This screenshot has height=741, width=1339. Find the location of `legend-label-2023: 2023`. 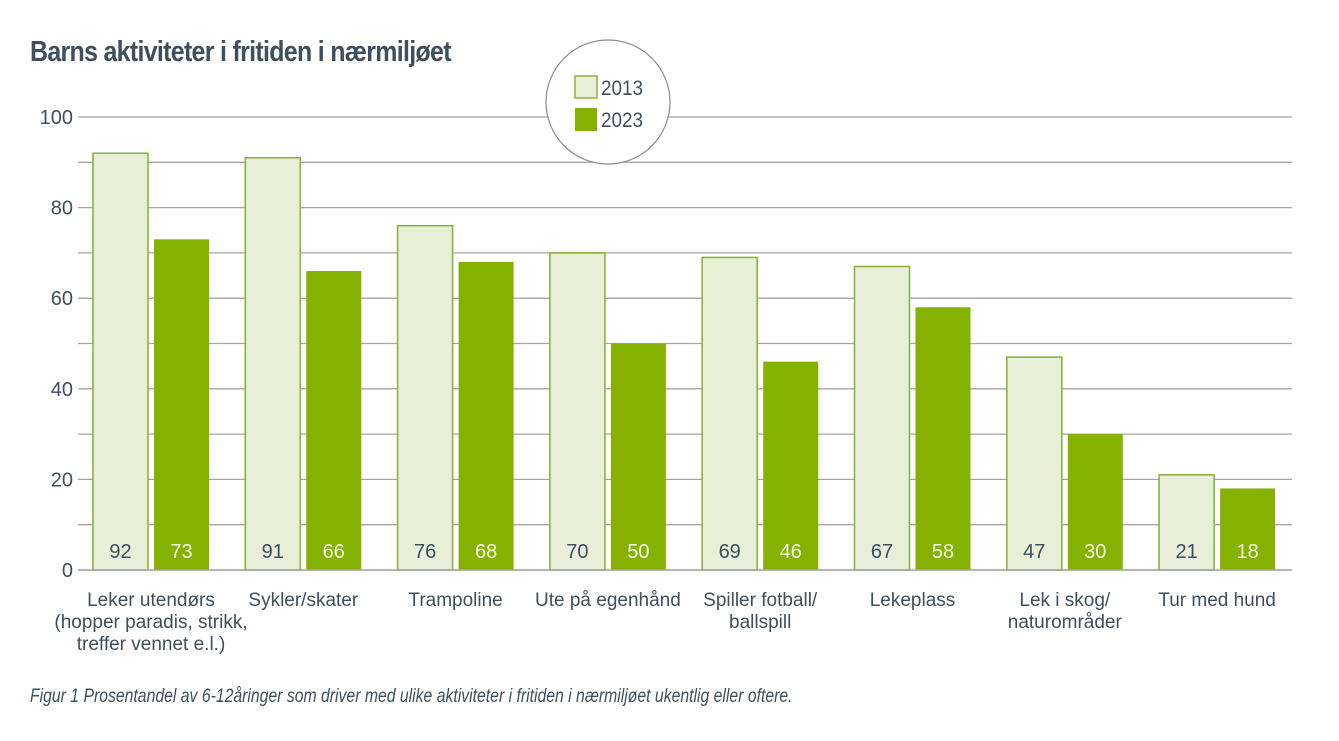

legend-label-2023: 2023 is located at coordinates (622, 120).